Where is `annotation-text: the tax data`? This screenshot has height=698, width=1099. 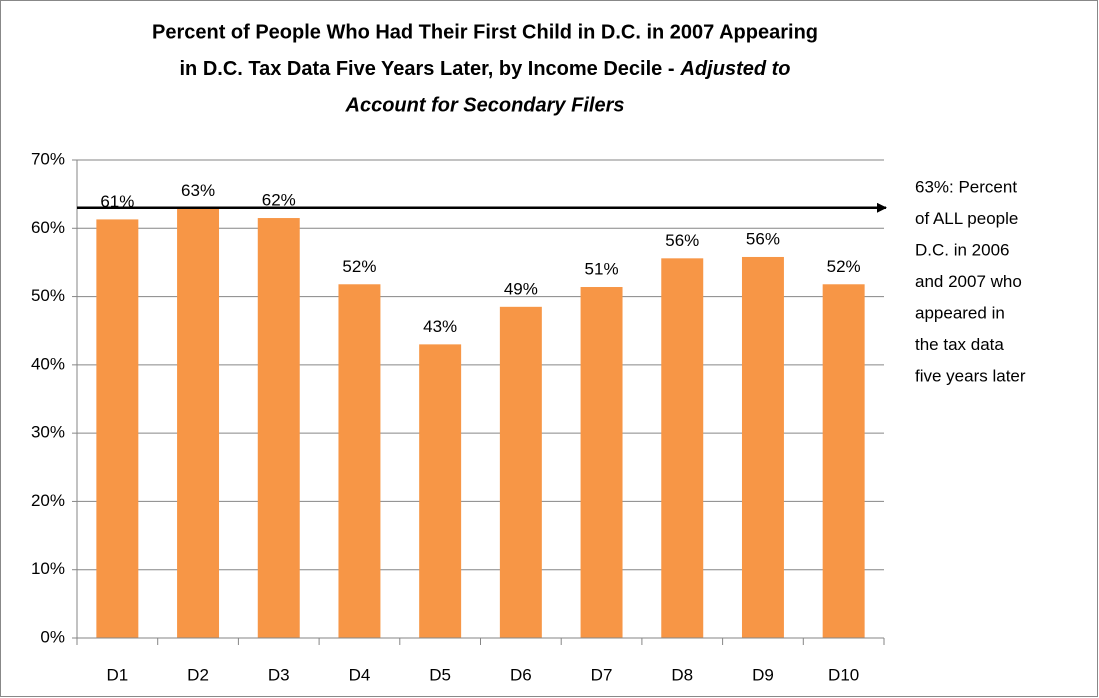
annotation-text: the tax data is located at coordinates (959, 344).